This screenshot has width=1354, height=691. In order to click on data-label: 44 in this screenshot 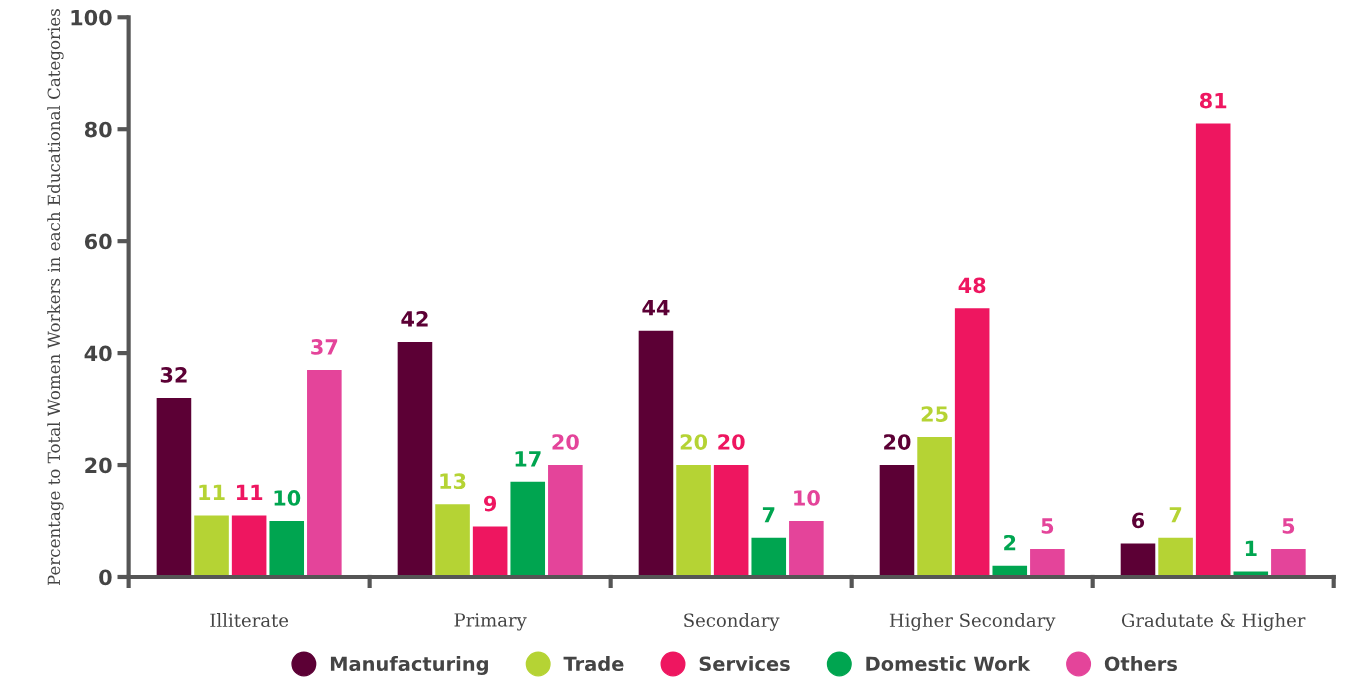, I will do `click(656, 308)`.